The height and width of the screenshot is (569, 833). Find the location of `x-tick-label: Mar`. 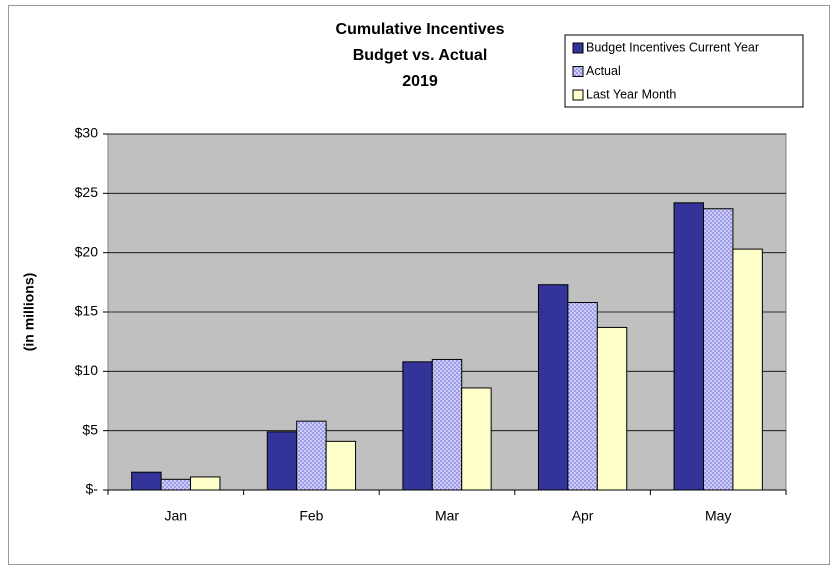

x-tick-label: Mar is located at coordinates (447, 516).